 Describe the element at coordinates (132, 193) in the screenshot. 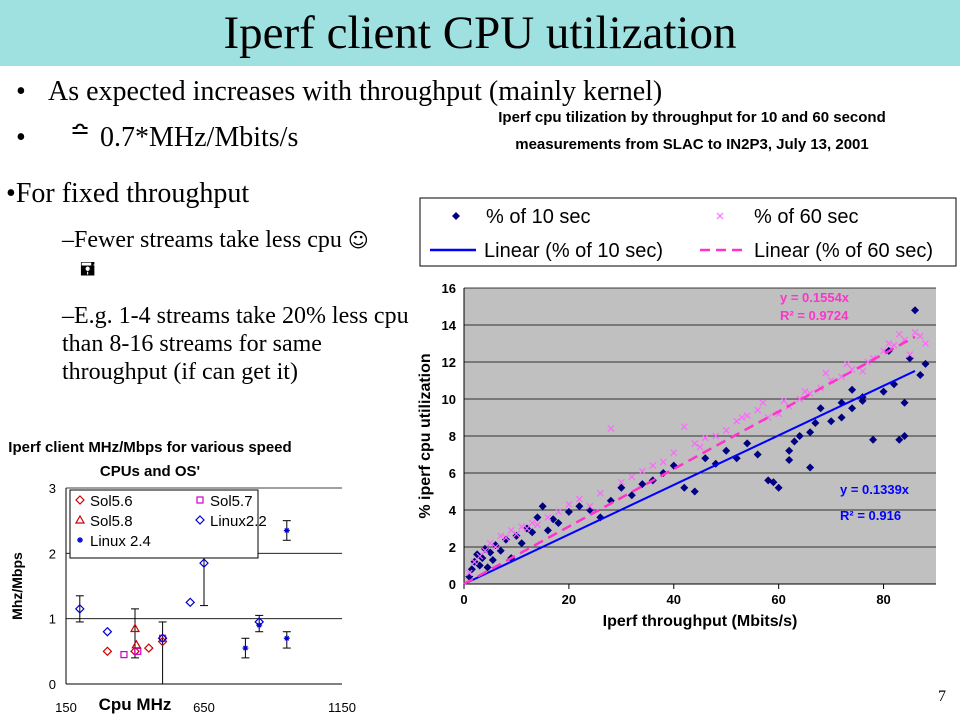

I see `bullet-3-text: For fixed throughput` at that location.